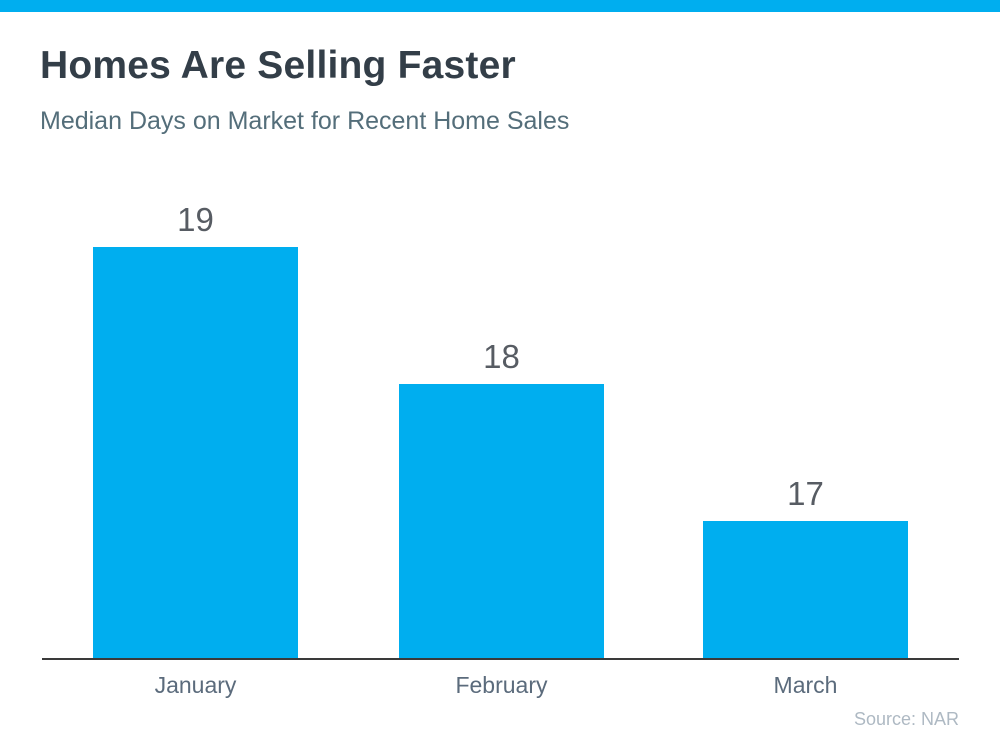 The image size is (1000, 750). I want to click on source-credit: Source: NAR, so click(906, 719).